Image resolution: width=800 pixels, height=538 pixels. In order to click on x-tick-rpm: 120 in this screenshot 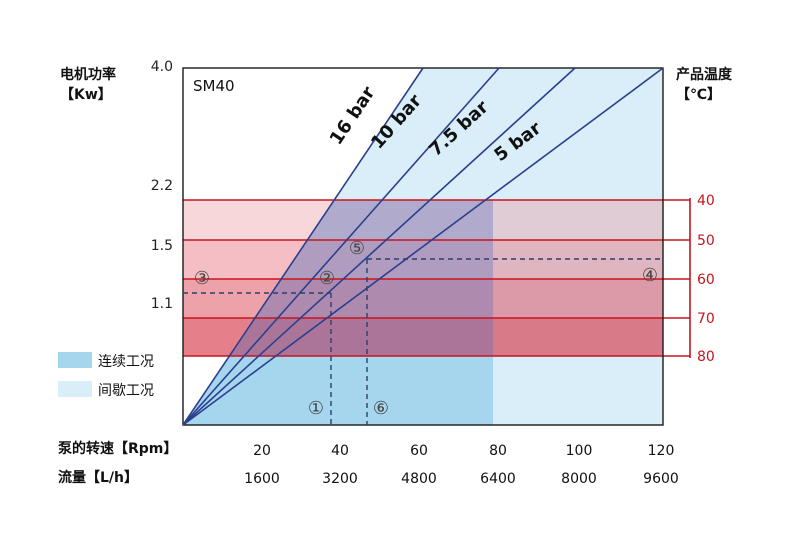, I will do `click(661, 451)`.